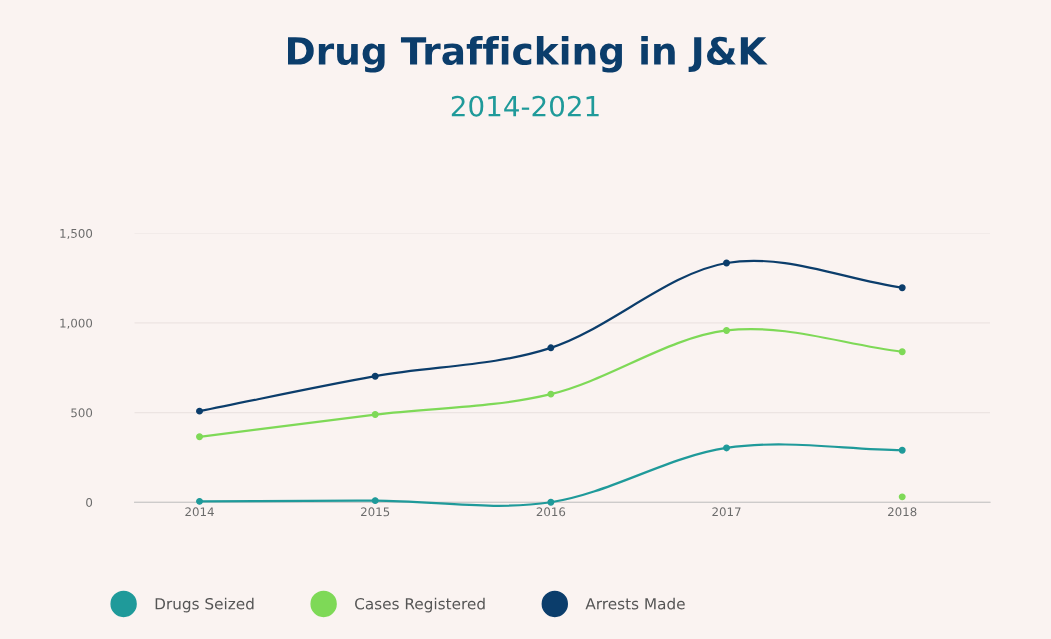 This screenshot has width=1051, height=639. Describe the element at coordinates (525, 106) in the screenshot. I see `chart-subtitle: 2014-2021` at that location.